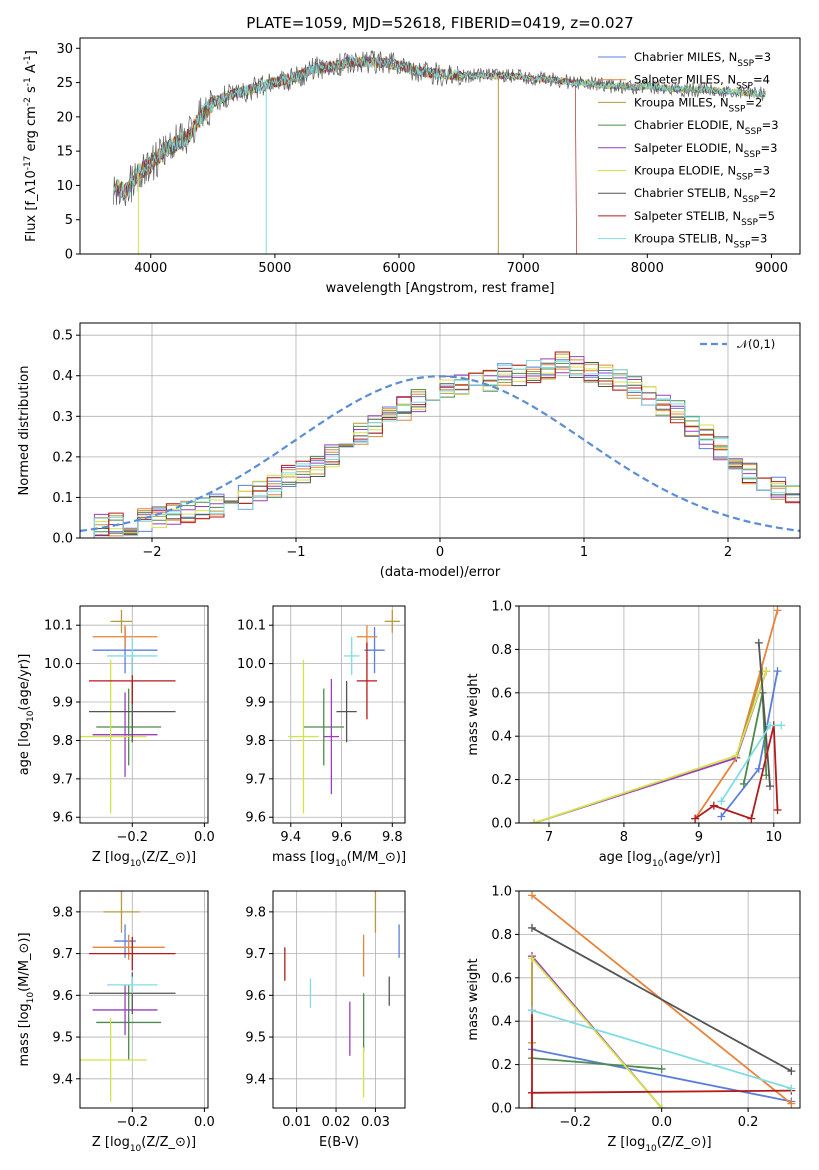  What do you see at coordinates (699, 837) in the screenshot?
I see `x-tick-label: 9` at bounding box center [699, 837].